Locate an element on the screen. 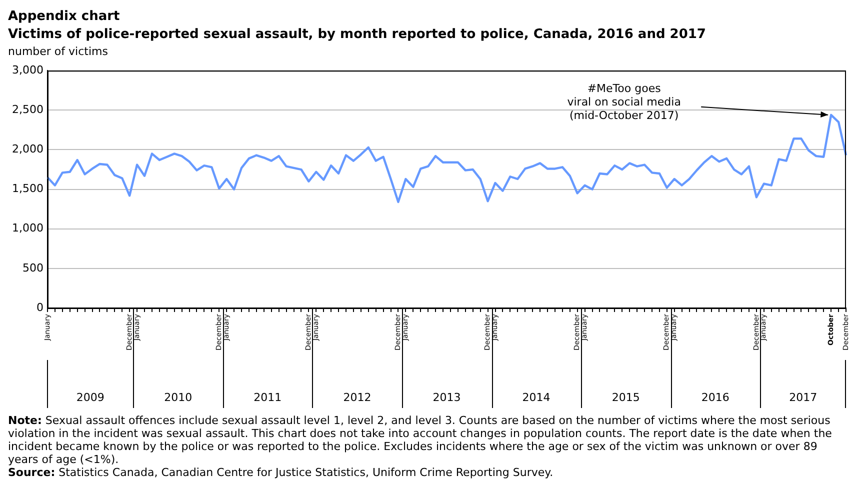  chart-title: Appendix chart is located at coordinates (64, 17).